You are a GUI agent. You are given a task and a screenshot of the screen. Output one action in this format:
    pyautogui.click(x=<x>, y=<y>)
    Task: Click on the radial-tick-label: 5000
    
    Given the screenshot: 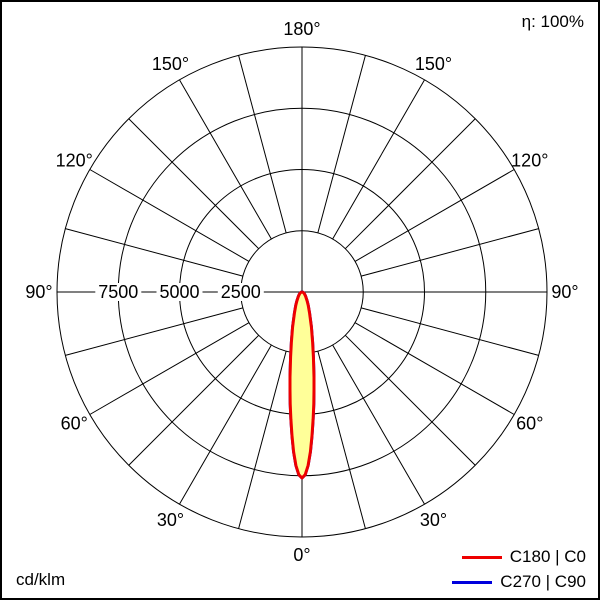 What is the action you would take?
    pyautogui.click(x=179, y=292)
    